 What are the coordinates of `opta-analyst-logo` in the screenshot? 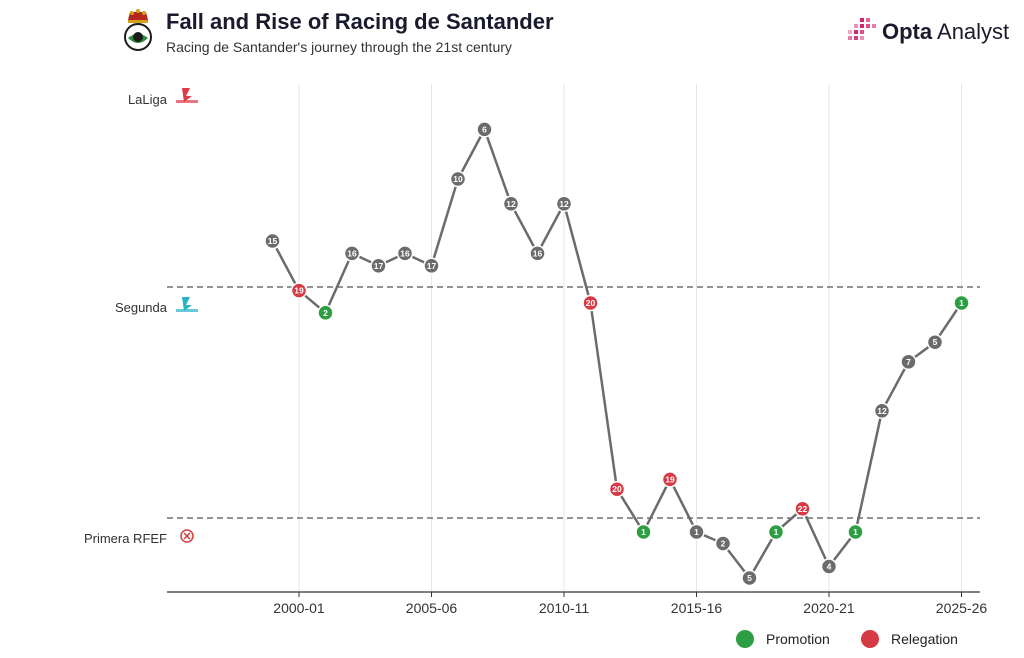 It's located at (862, 29).